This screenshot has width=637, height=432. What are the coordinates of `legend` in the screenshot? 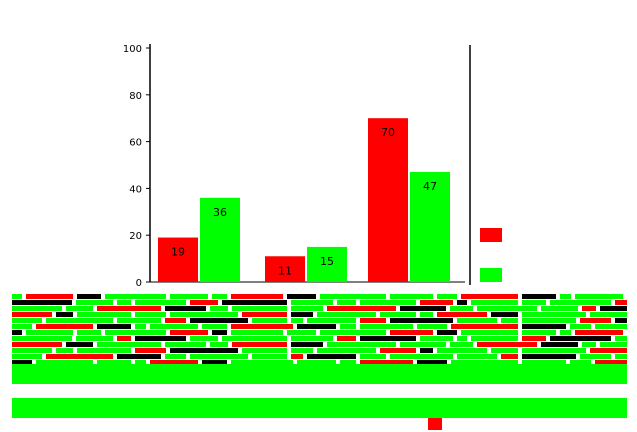 It's located at (491, 255).